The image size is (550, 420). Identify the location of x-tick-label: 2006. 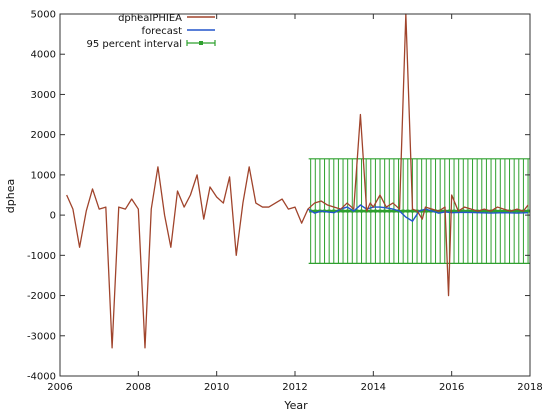
(59, 387).